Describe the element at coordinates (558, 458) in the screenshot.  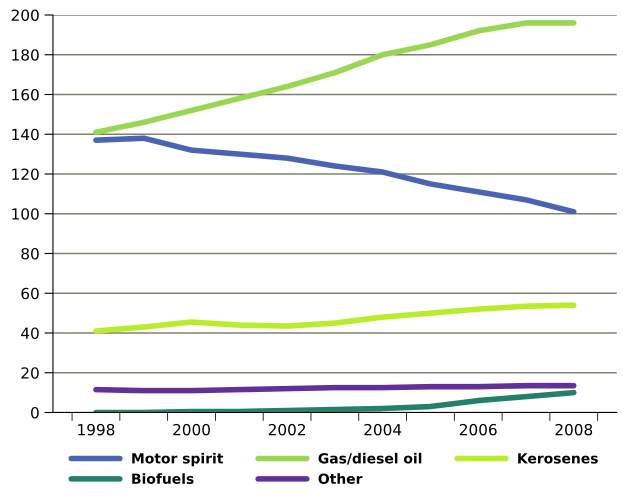
I see `legend-label: Kerosenes` at that location.